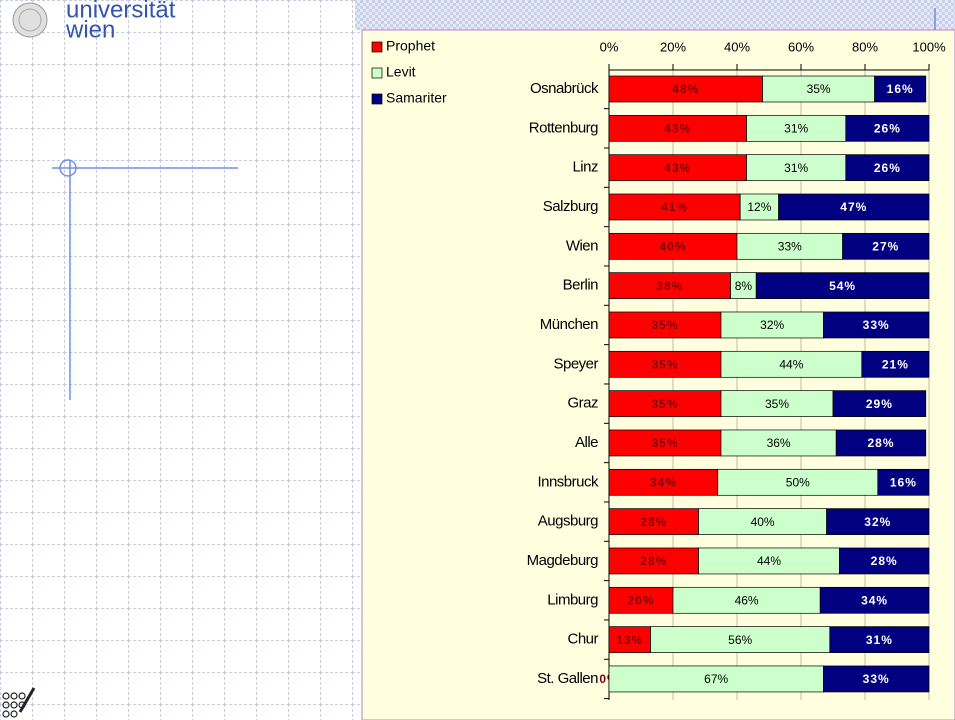  I want to click on value-label: 47%, so click(853, 207).